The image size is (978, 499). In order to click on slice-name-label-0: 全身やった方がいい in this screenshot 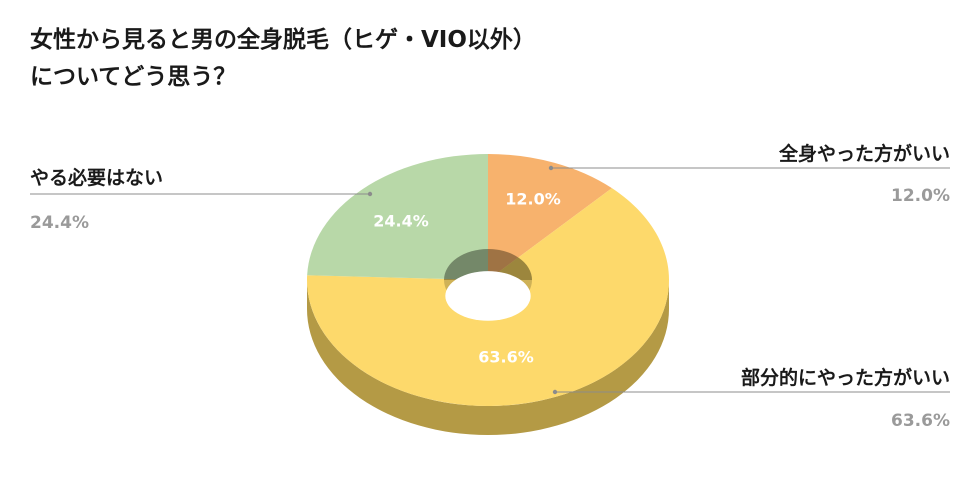, I will do `click(864, 153)`.